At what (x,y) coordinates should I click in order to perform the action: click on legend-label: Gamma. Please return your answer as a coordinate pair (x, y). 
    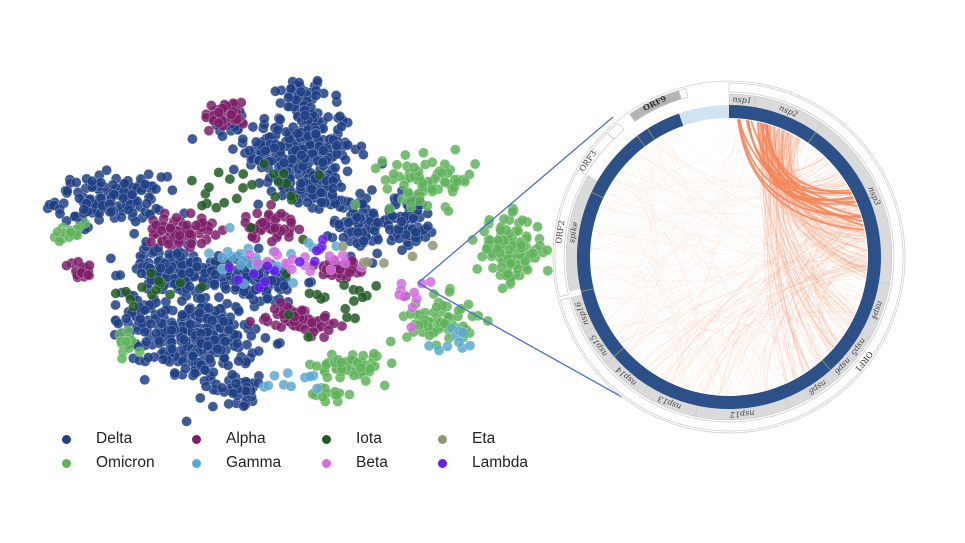
    Looking at the image, I should click on (254, 462).